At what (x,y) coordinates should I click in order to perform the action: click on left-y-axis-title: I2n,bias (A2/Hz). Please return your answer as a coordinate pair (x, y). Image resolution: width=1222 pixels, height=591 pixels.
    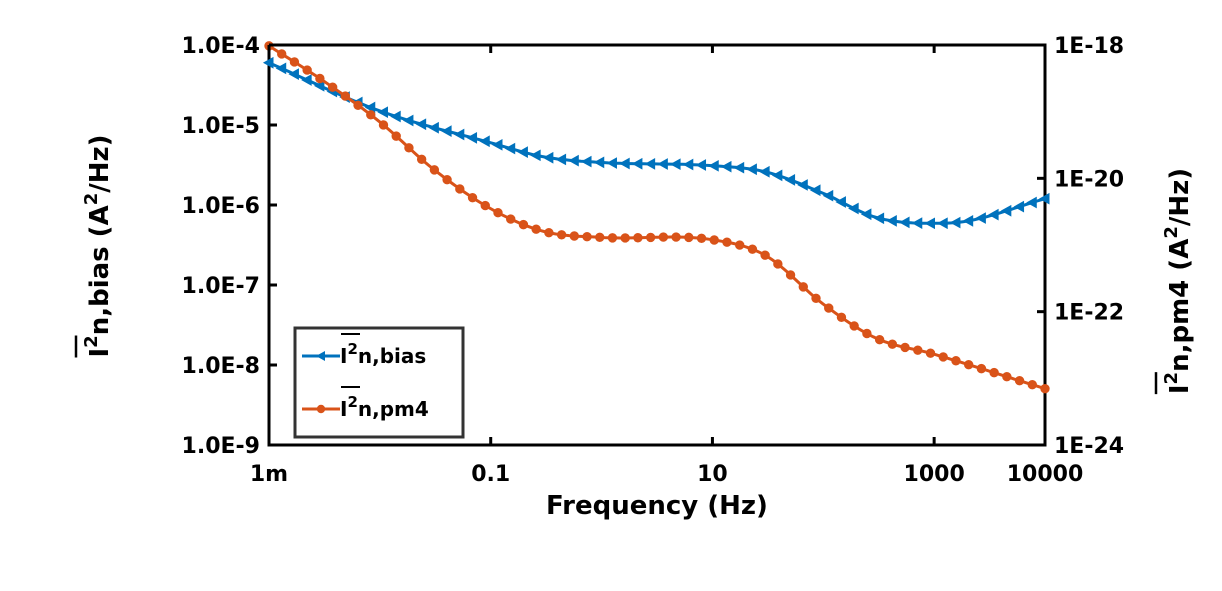
    Looking at the image, I should click on (94, 246).